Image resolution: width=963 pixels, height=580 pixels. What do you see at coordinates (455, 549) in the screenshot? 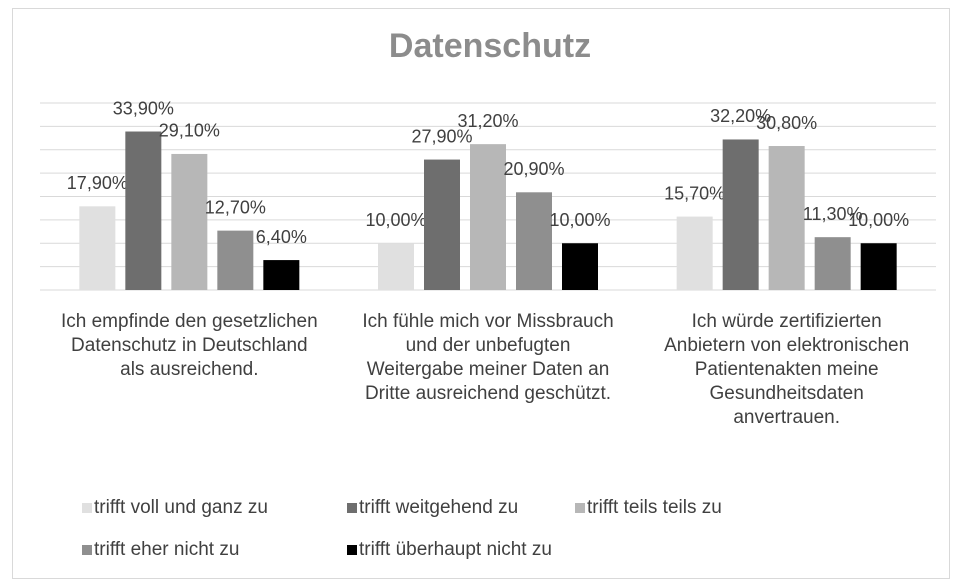
I see `legend-label: trifft überhaupt nicht zu` at bounding box center [455, 549].